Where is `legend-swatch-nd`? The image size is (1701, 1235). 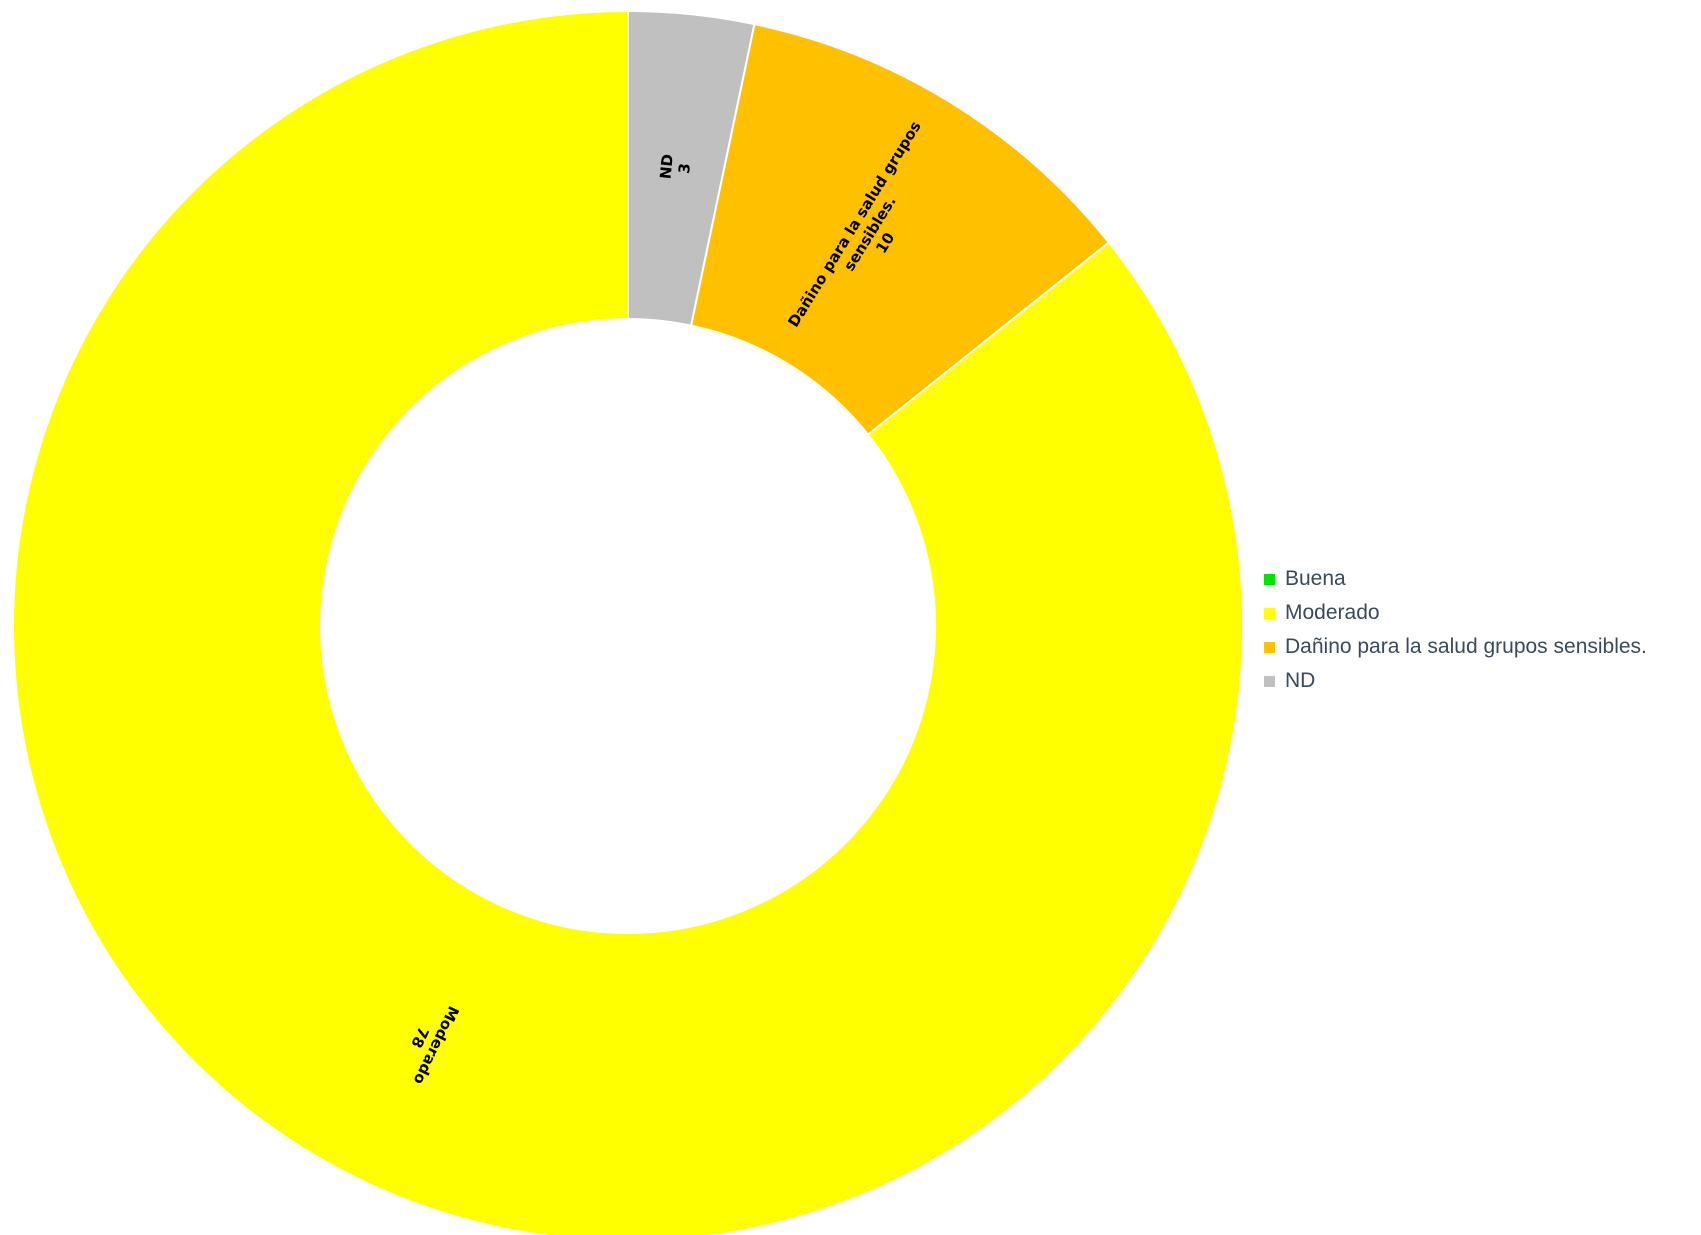 legend-swatch-nd is located at coordinates (1269, 681).